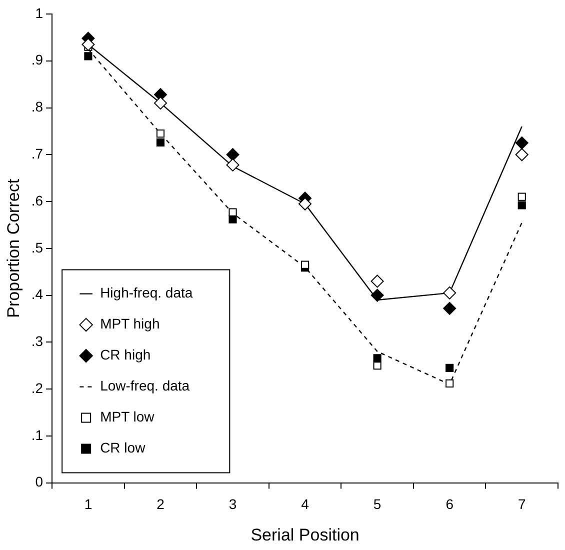  Describe the element at coordinates (37, 247) in the screenshot. I see `y-tick-label: .5` at that location.